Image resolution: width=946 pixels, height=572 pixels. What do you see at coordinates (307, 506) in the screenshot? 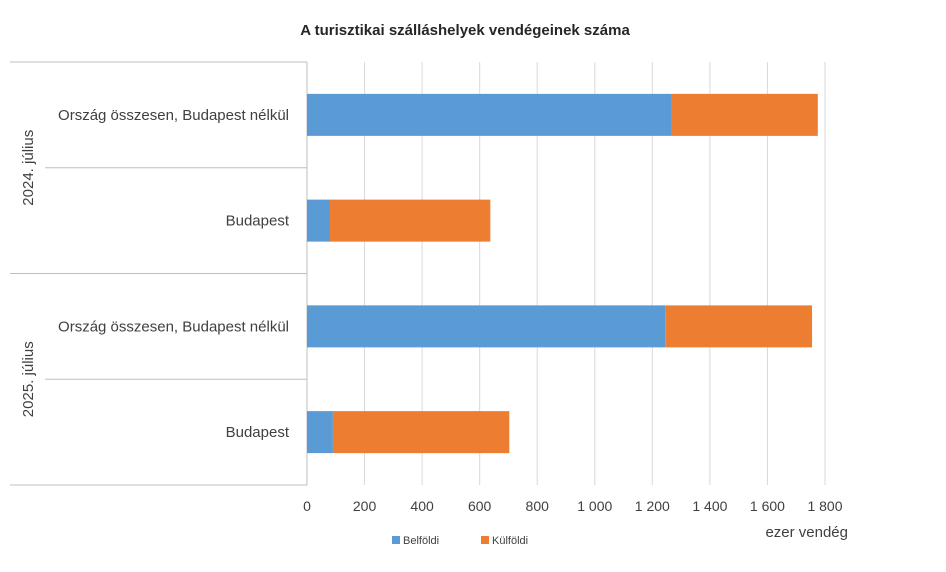
I see `x-tick-label: 0` at bounding box center [307, 506].